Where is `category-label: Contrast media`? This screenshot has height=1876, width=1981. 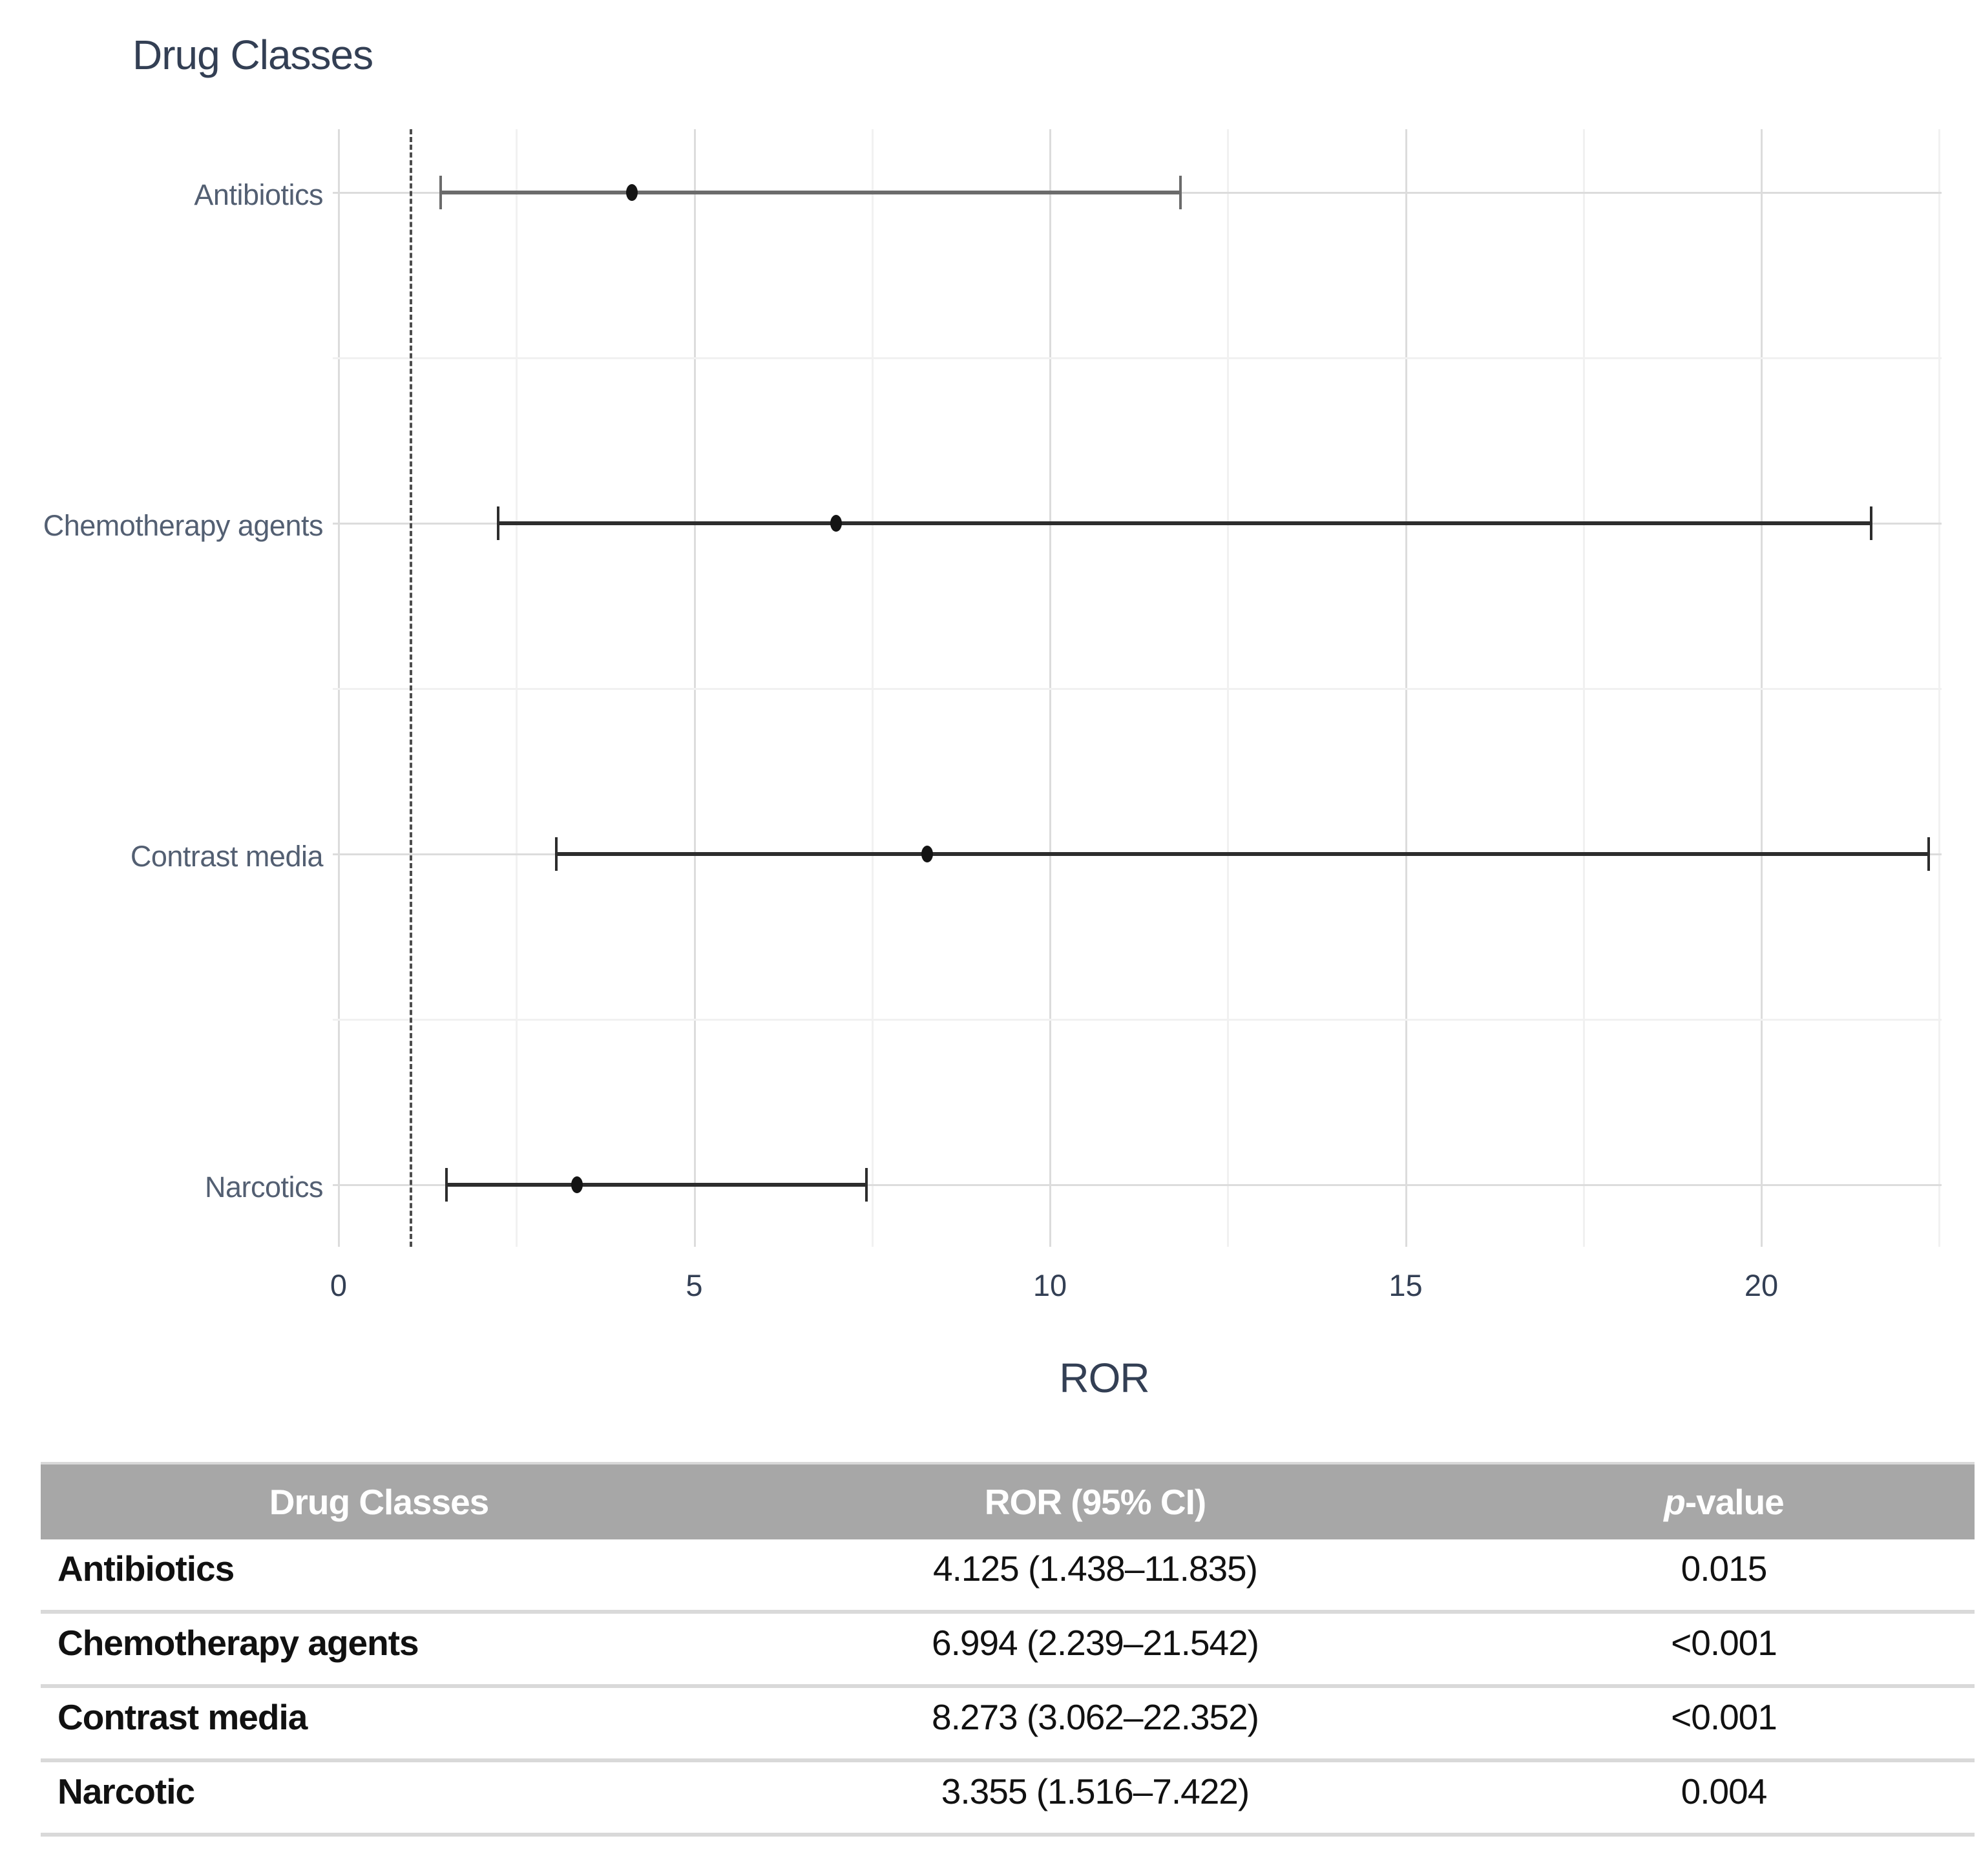 category-label: Contrast media is located at coordinates (227, 856).